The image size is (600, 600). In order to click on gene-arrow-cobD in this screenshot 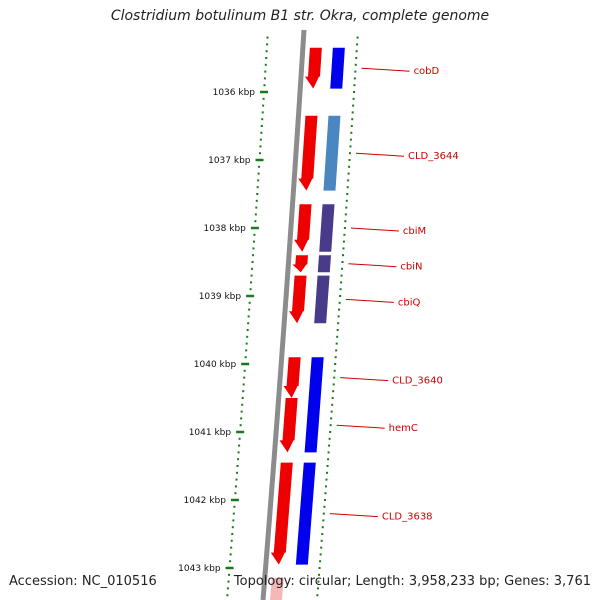, I will do `click(313, 68)`.